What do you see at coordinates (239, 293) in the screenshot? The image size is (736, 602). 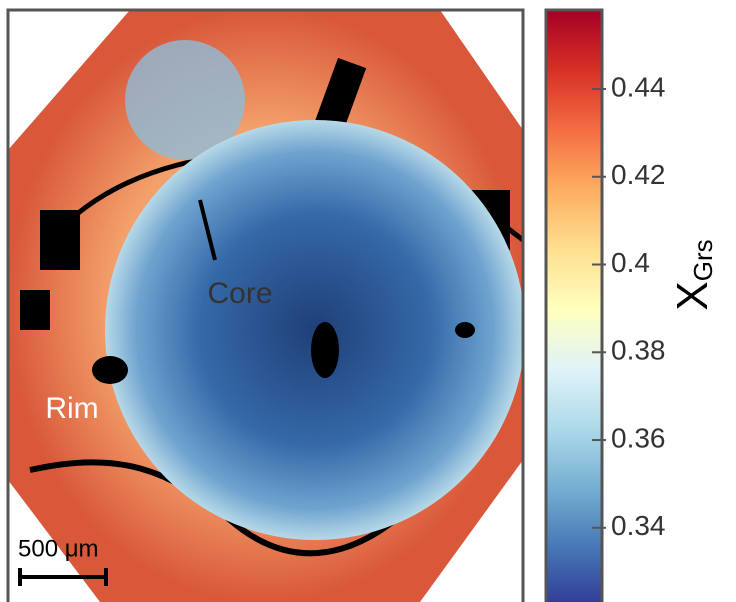 I see `annotation: Core` at bounding box center [239, 293].